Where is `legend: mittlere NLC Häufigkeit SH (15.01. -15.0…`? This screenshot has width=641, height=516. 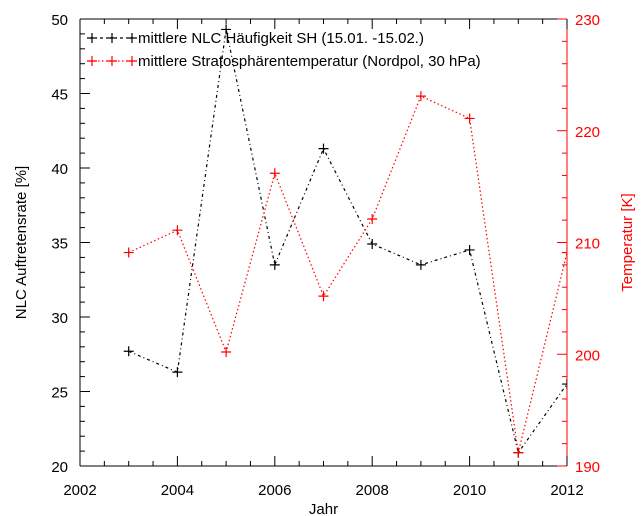
legend: mittlere NLC Häufigkeit SH (15.01. -15.0… is located at coordinates (284, 50).